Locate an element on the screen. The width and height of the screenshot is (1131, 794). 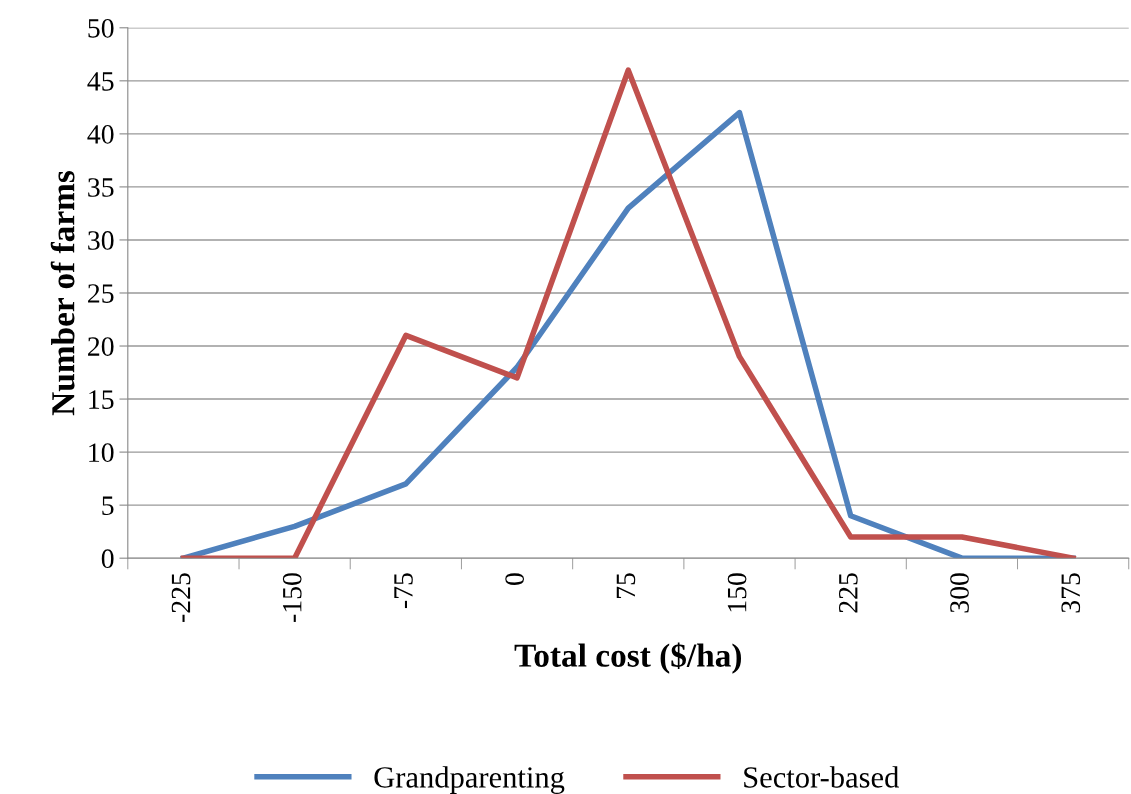
y-tick-label: 45 is located at coordinates (100, 81).